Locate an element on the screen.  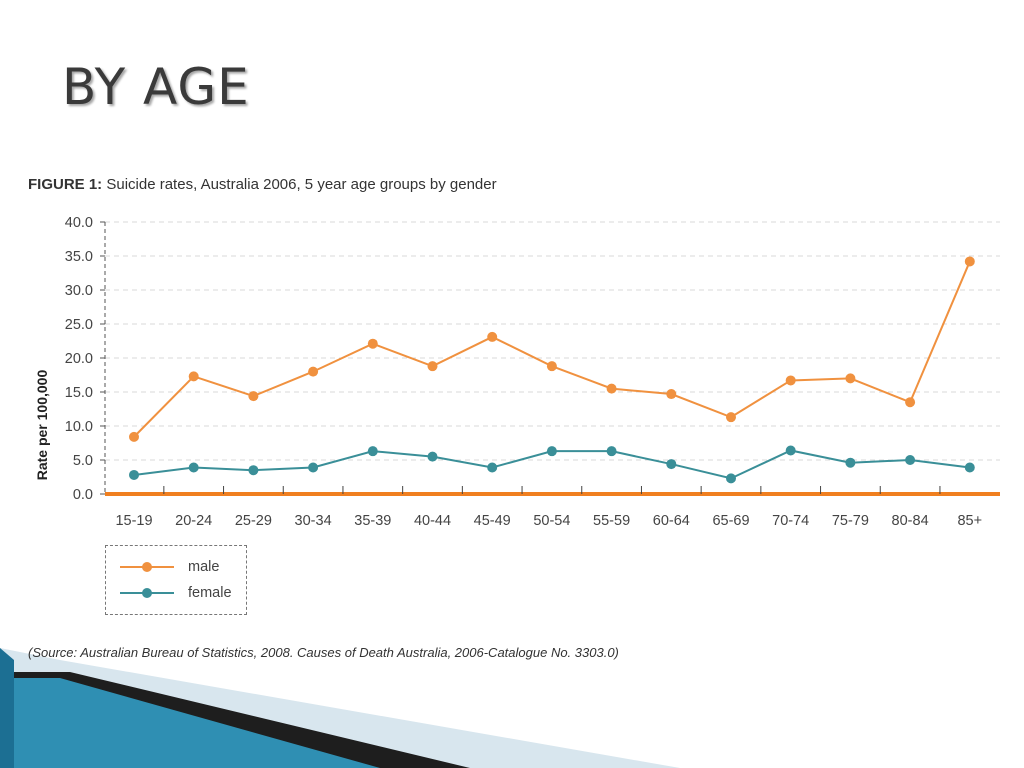
legend-item-male: male is located at coordinates (169, 567).